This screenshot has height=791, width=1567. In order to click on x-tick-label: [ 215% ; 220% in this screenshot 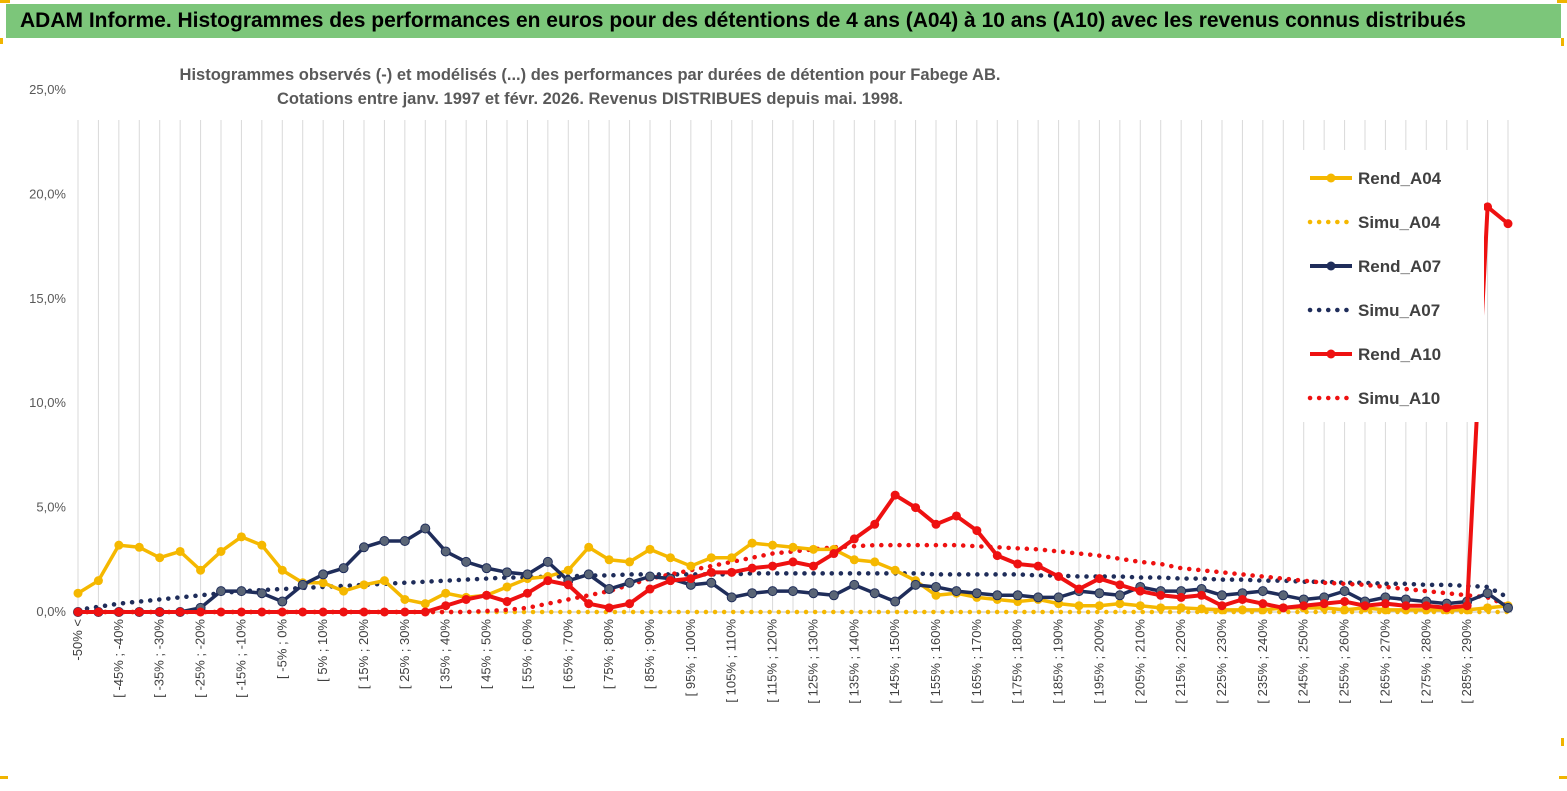, I will do `click(1180, 661)`.